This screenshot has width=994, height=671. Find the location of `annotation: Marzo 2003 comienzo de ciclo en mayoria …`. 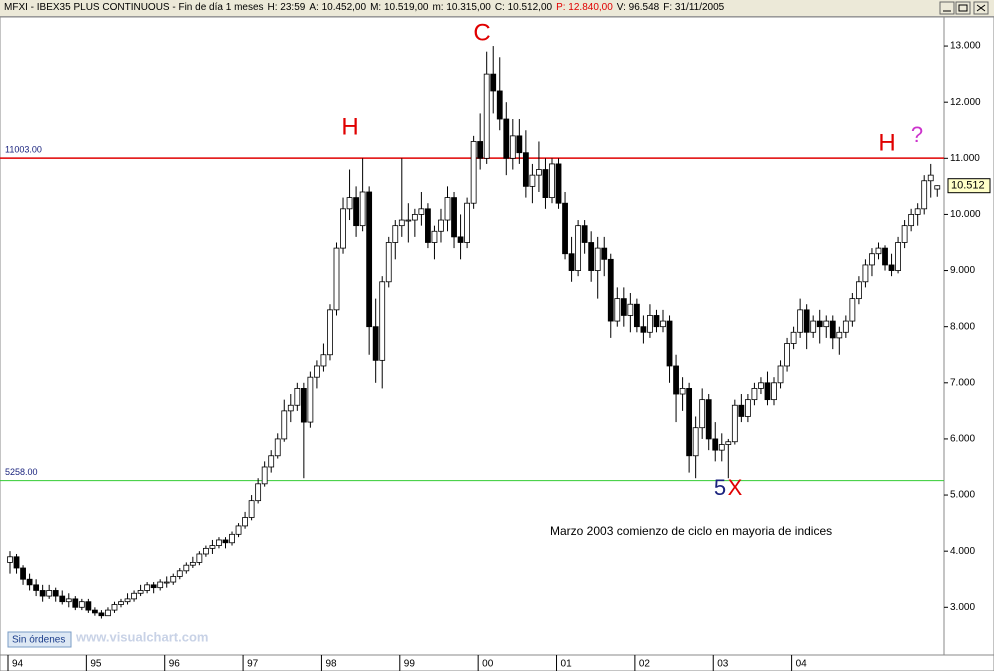

annotation: Marzo 2003 comienzo de ciclo en mayoria … is located at coordinates (691, 531).